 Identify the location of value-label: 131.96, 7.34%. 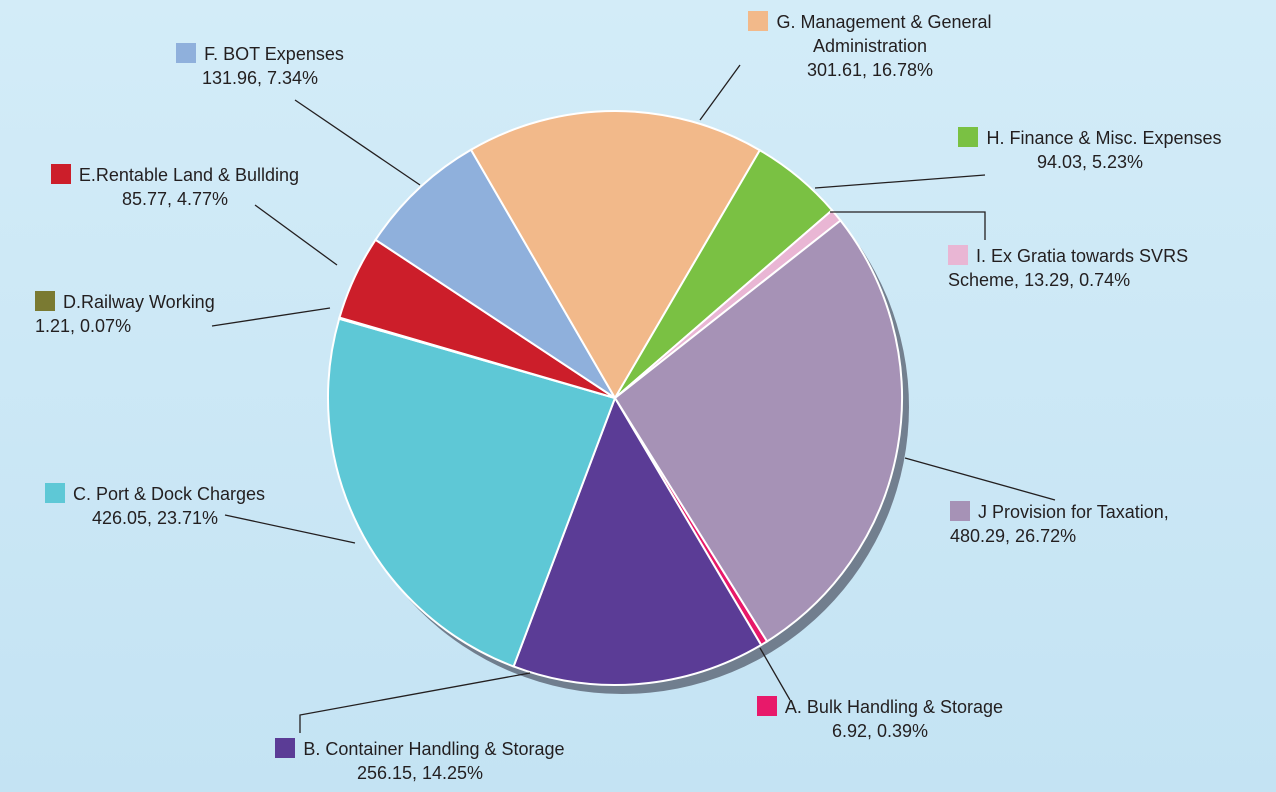
(260, 78).